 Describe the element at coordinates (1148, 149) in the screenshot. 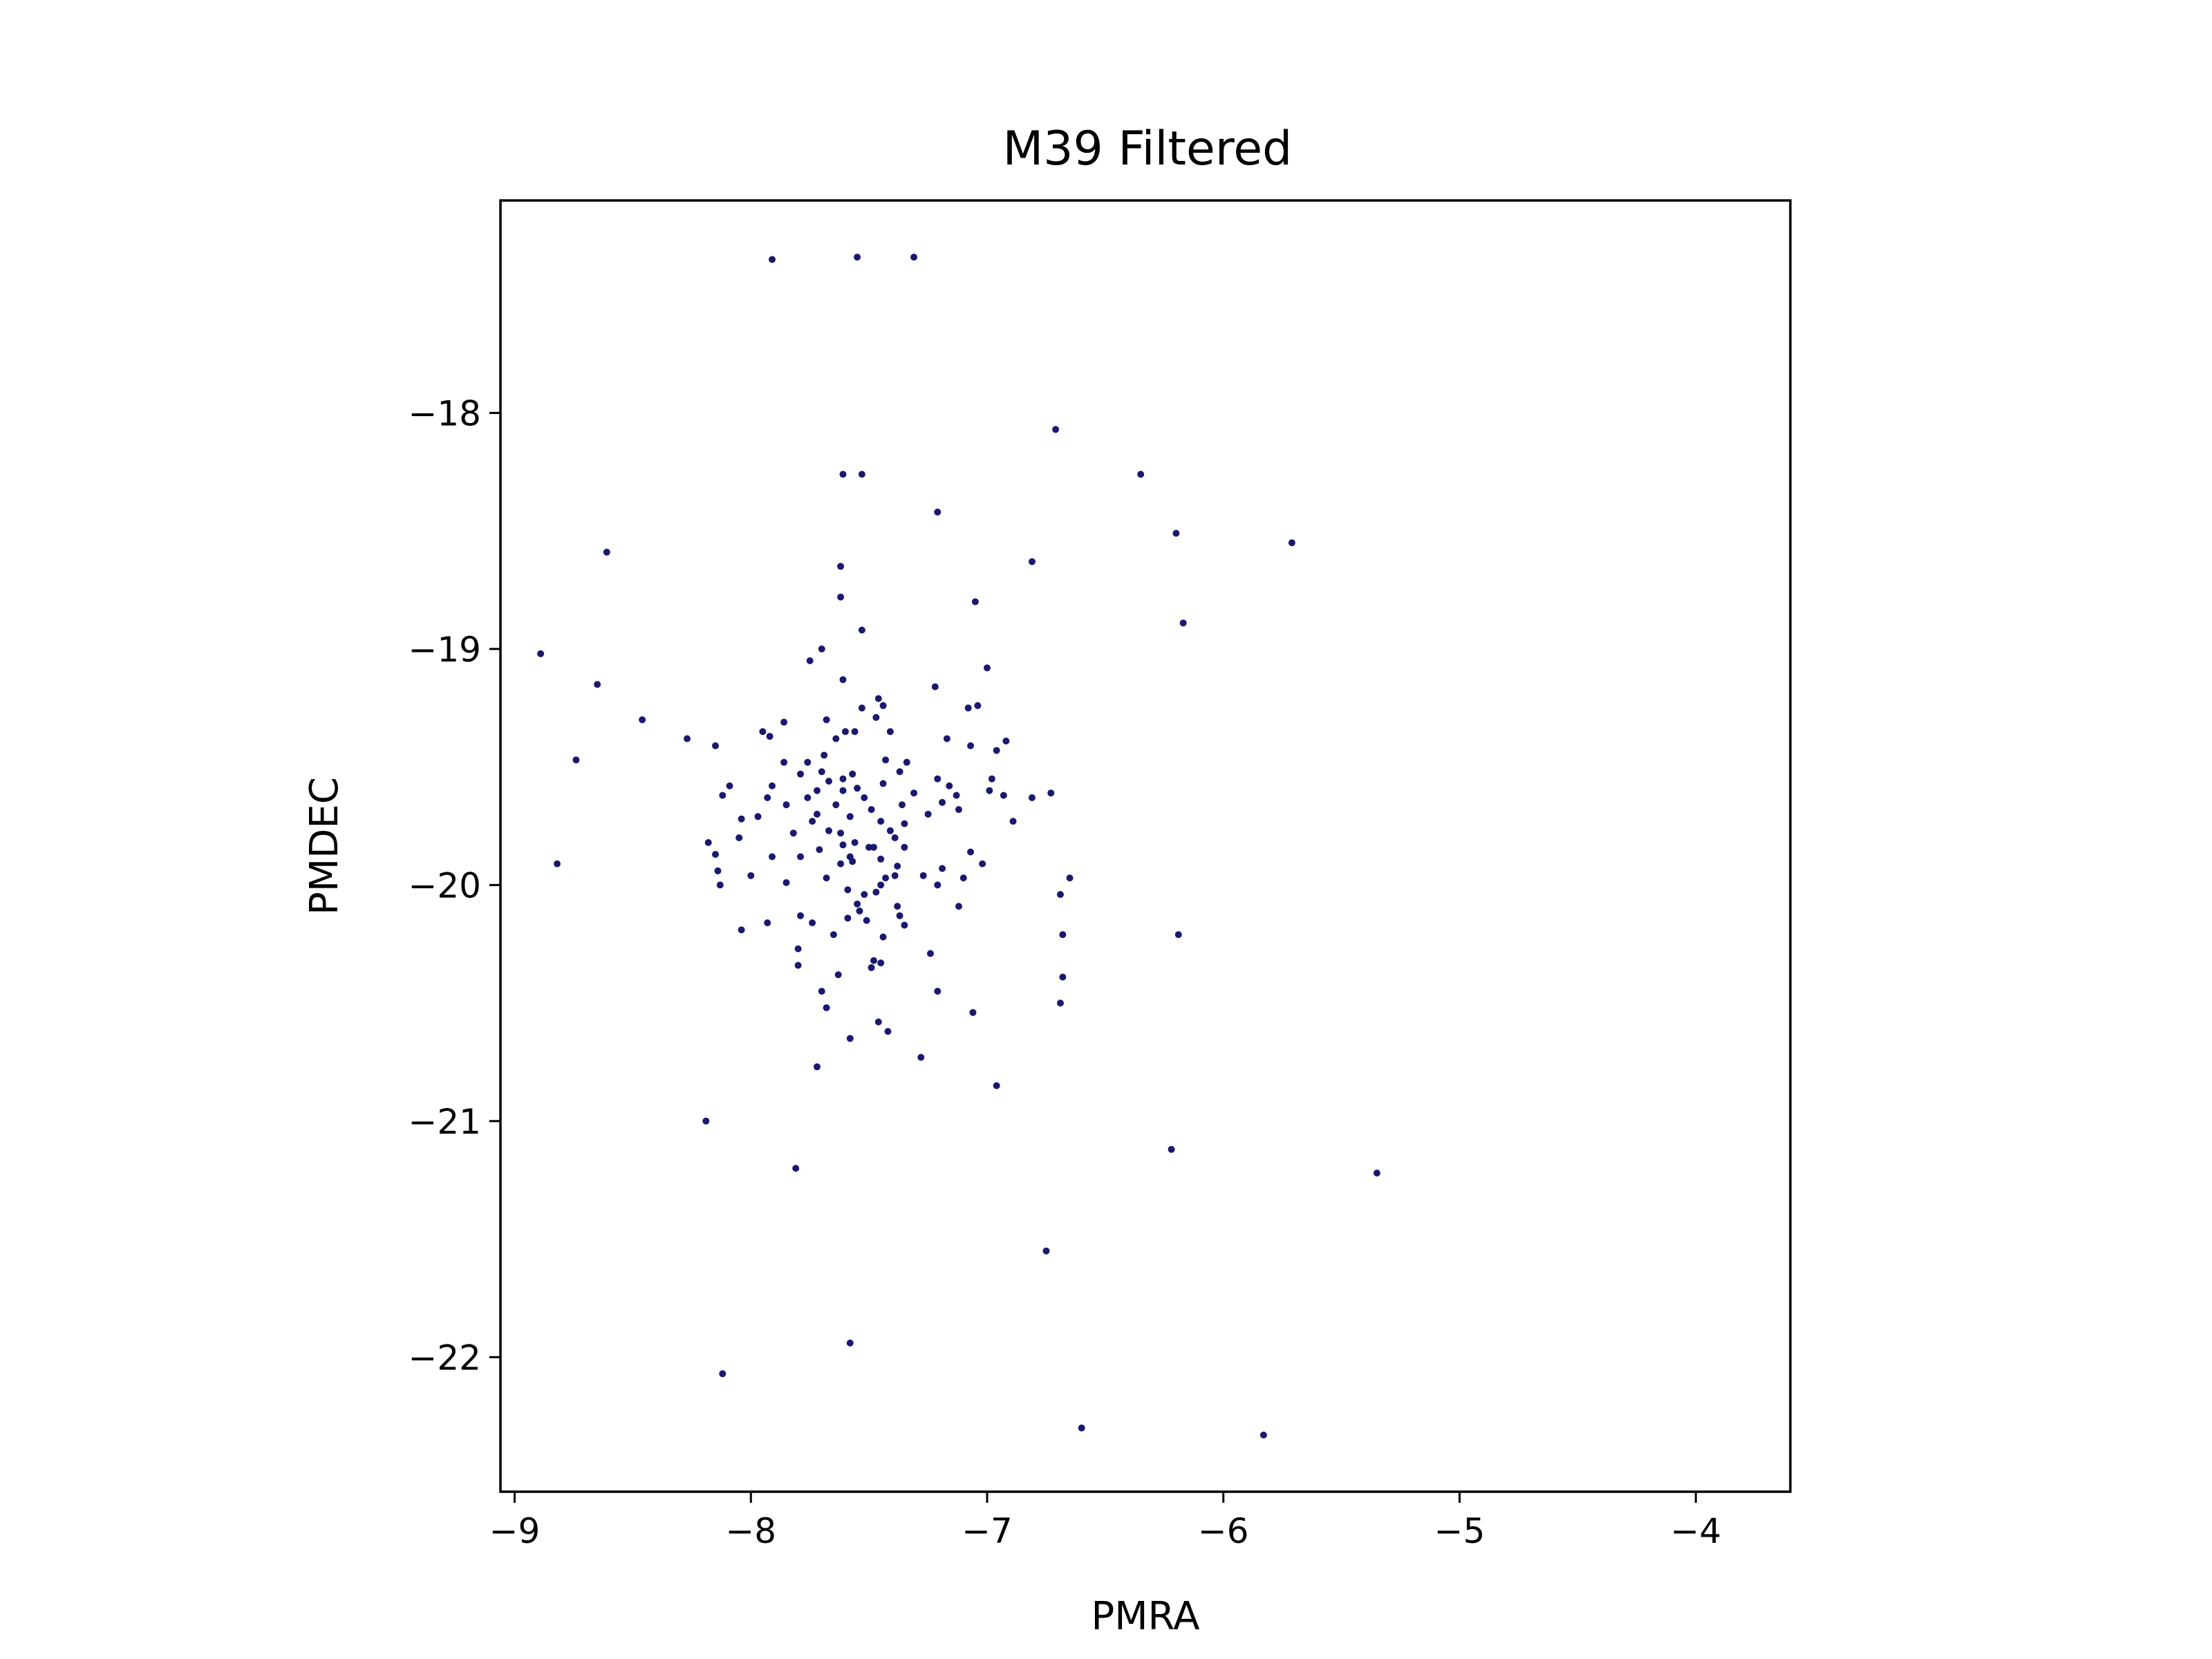

I see `chart-title: M39 Filtered` at that location.